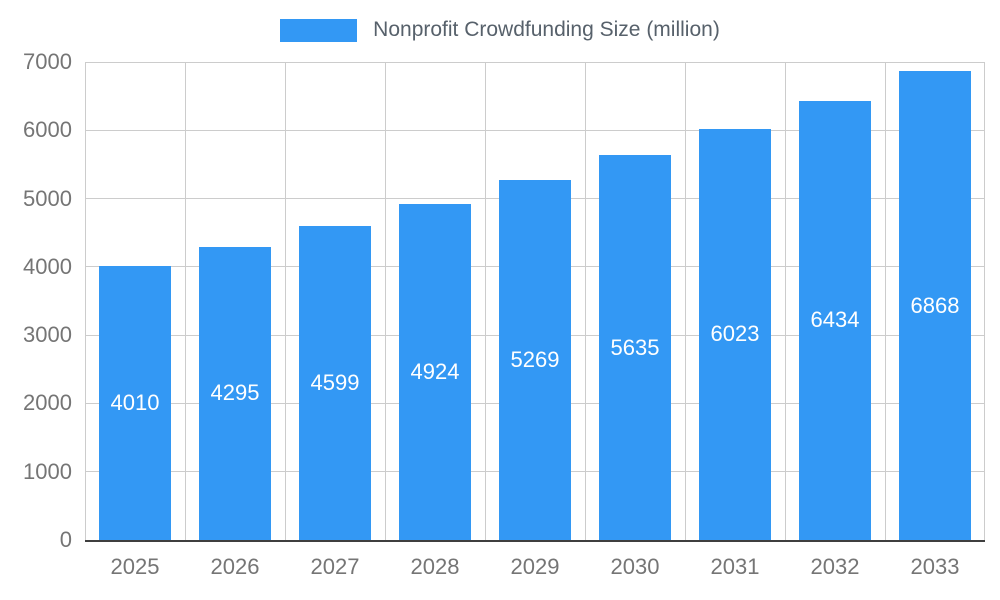 The height and width of the screenshot is (600, 1000). I want to click on legend-label: Nonprofit Crowdfunding Size (million), so click(546, 29).